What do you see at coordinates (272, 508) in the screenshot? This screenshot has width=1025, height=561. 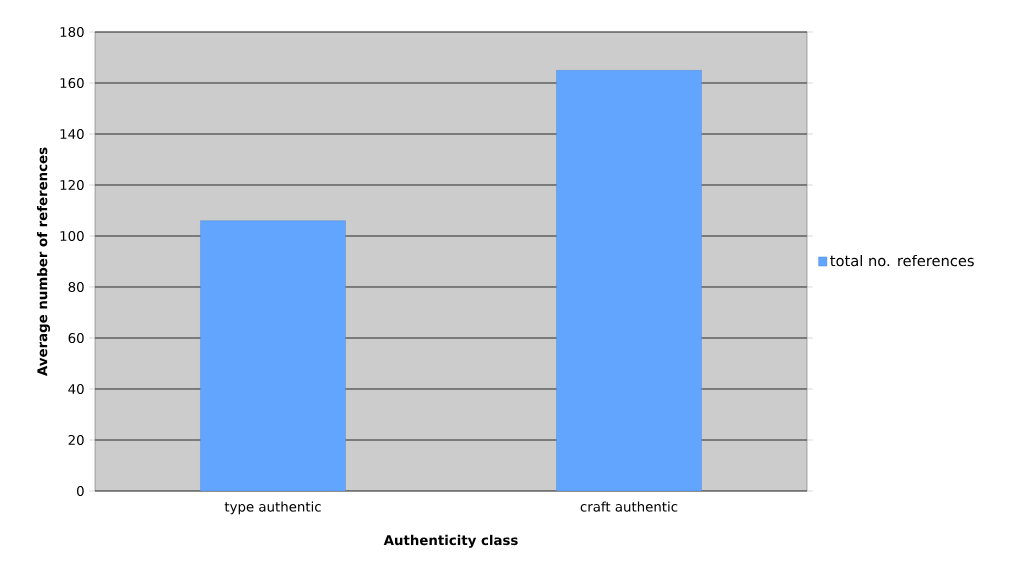 I see `x-tick-label: type authentic` at bounding box center [272, 508].